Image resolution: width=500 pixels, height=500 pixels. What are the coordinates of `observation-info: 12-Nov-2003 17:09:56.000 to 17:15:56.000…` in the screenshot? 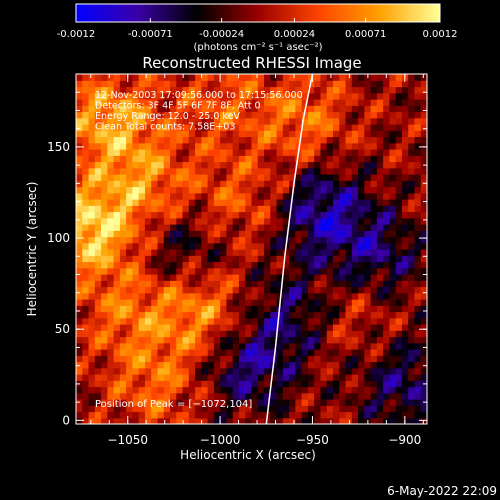 It's located at (199, 111).